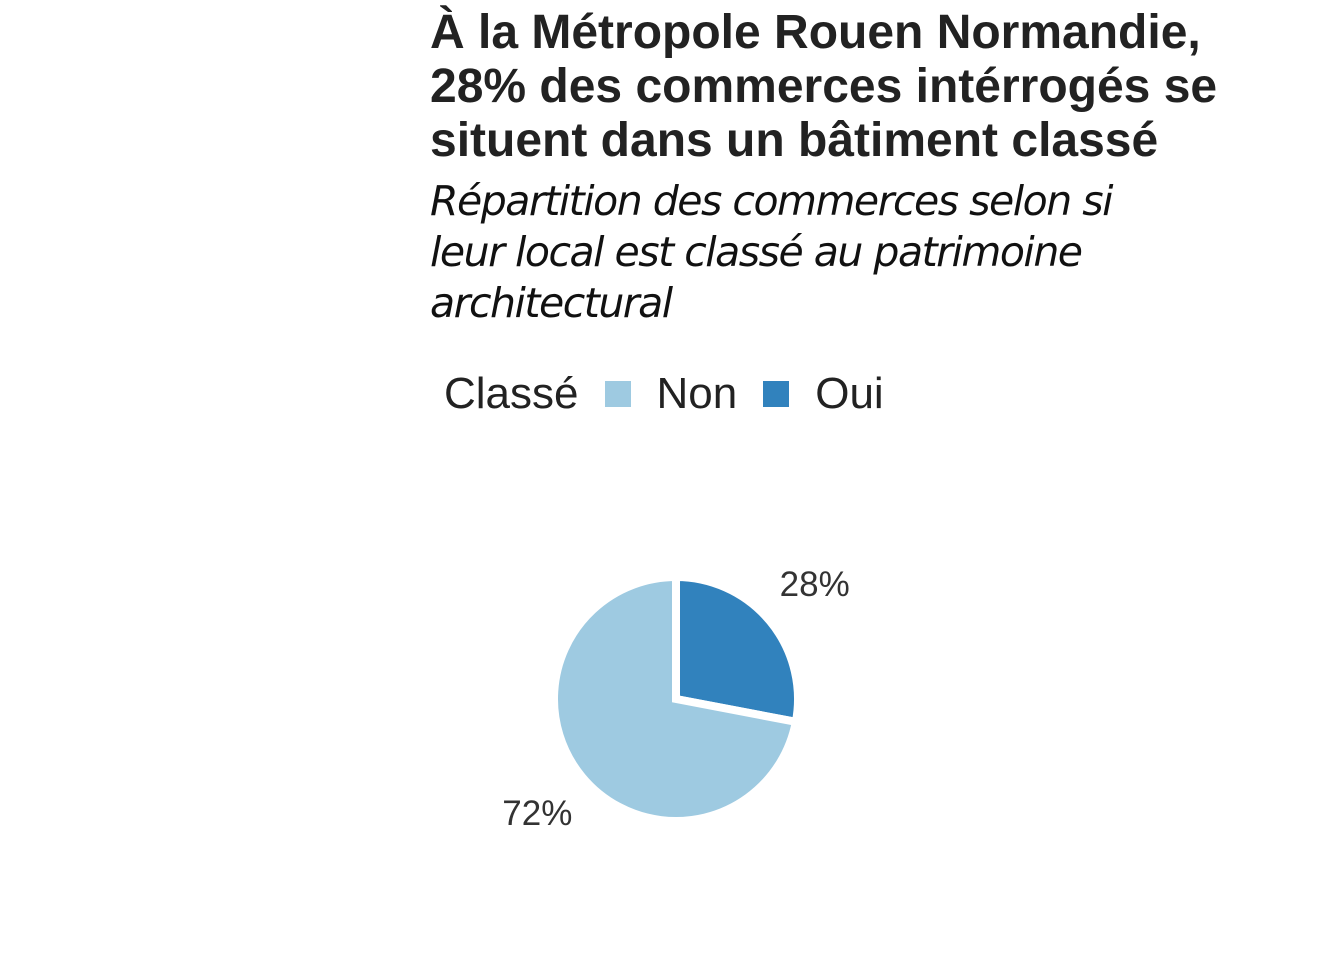 Image resolution: width=1344 pixels, height=960 pixels. Describe the element at coordinates (849, 393) in the screenshot. I see `legend-label-oui: Oui` at that location.